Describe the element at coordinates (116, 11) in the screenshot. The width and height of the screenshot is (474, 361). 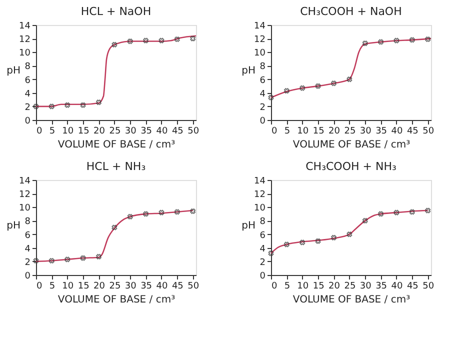
I see `chart-title: HCL + NaOH` at that location.